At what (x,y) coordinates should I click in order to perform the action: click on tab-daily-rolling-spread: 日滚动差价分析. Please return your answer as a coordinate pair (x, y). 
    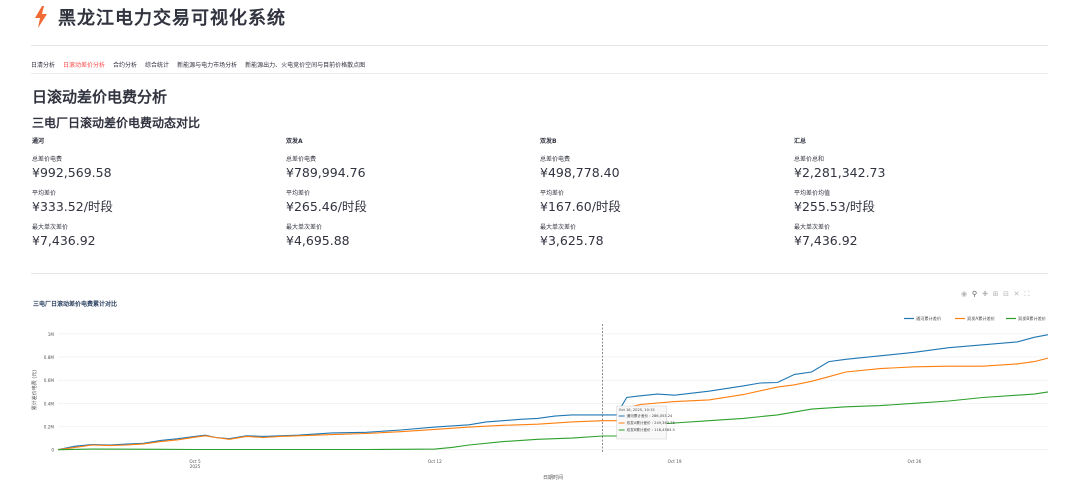
    Looking at the image, I should click on (84, 67).